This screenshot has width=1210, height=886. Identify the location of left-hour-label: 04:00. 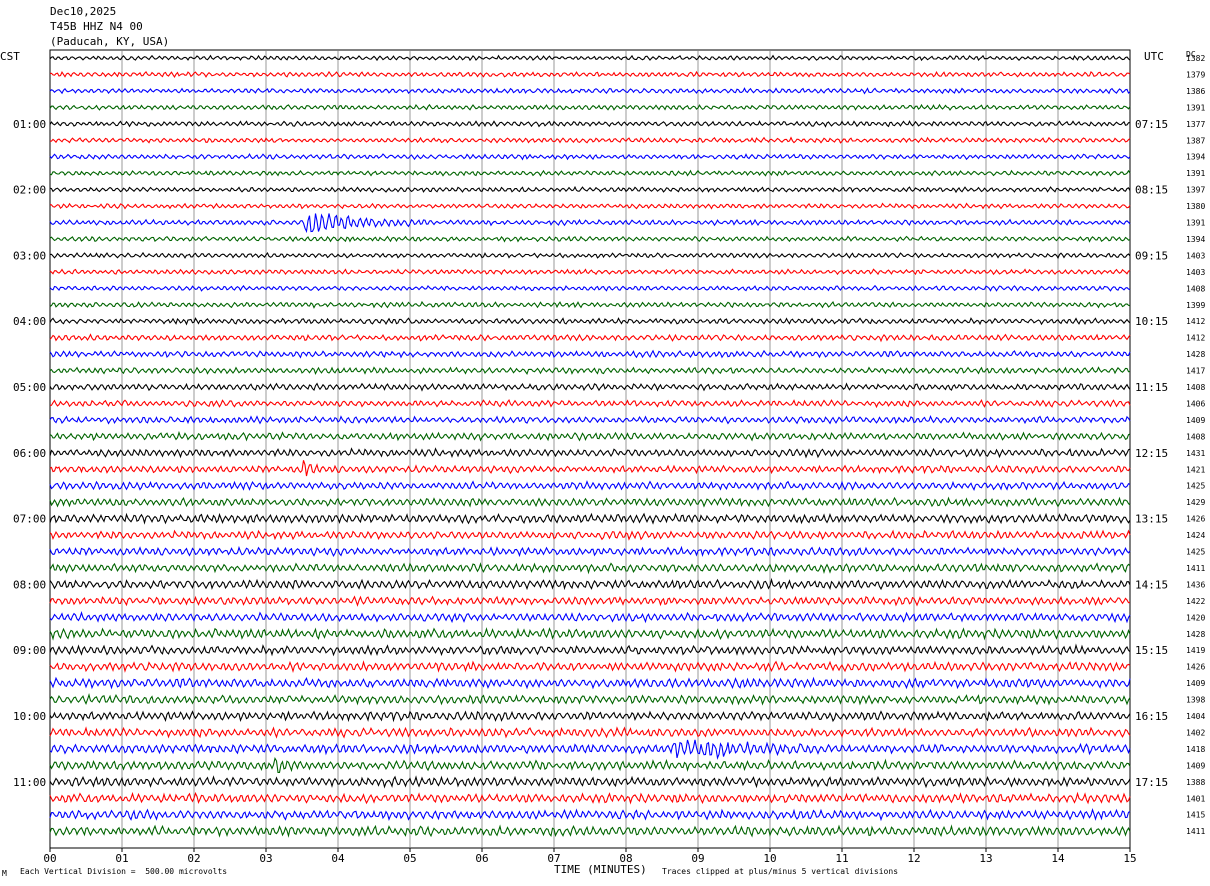
(29, 321).